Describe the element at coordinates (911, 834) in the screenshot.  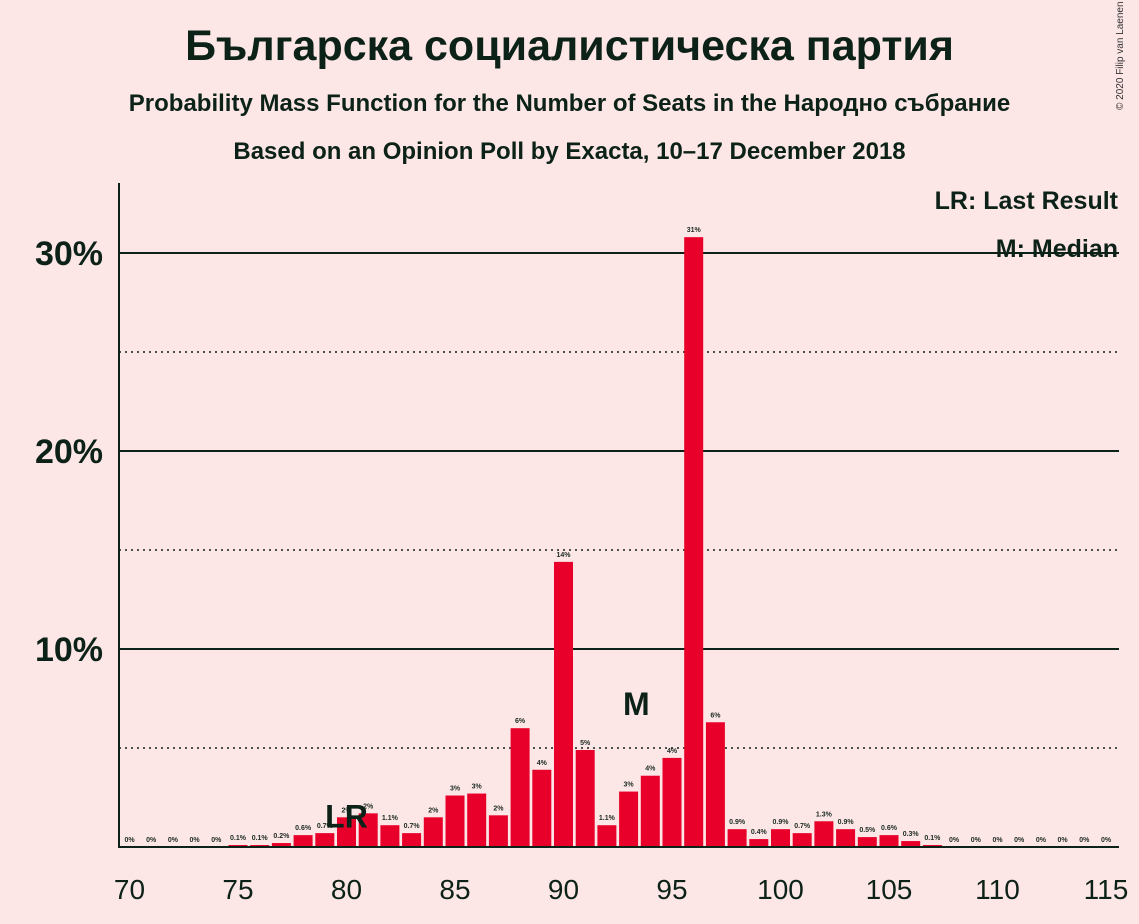
I see `bar-value-label: 0.3%` at that location.